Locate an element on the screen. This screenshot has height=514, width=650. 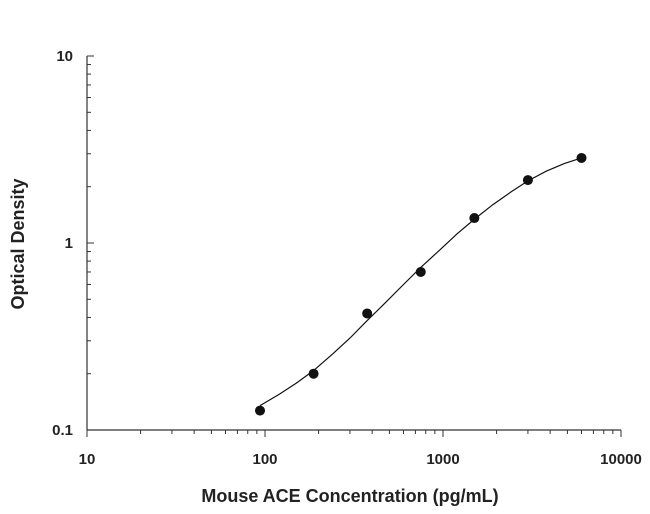
x-axis-ticks is located at coordinates (354, 433).